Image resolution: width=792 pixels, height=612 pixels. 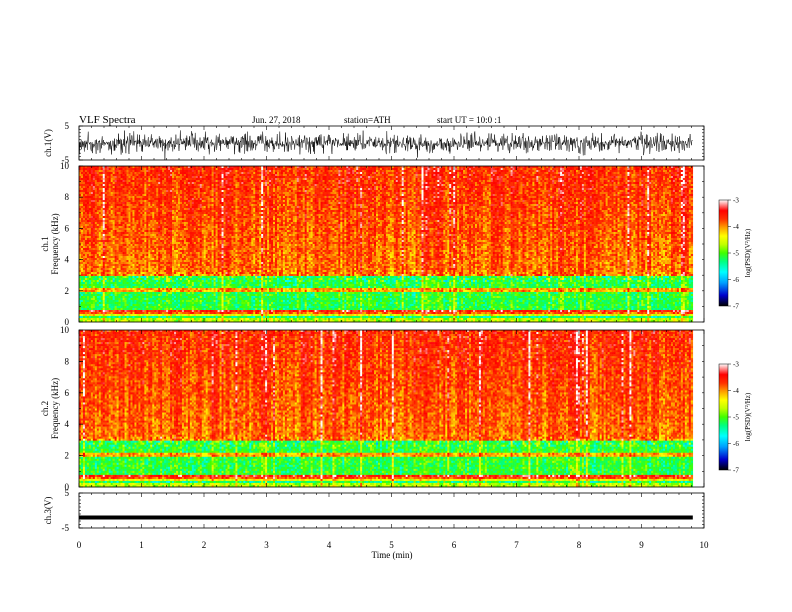 I want to click on ch3-ytick-label: 5, so click(x=67, y=493).